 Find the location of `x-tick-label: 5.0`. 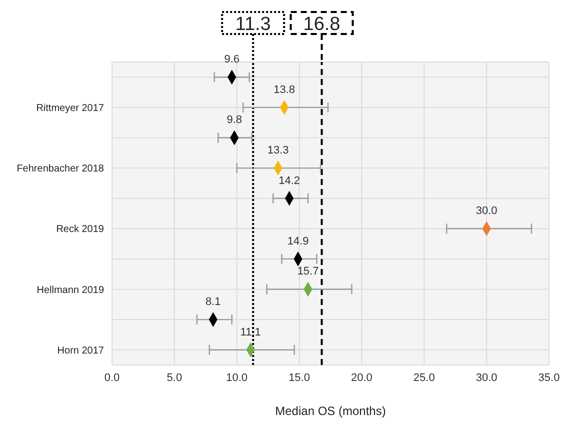

x-tick-label: 5.0 is located at coordinates (174, 378).